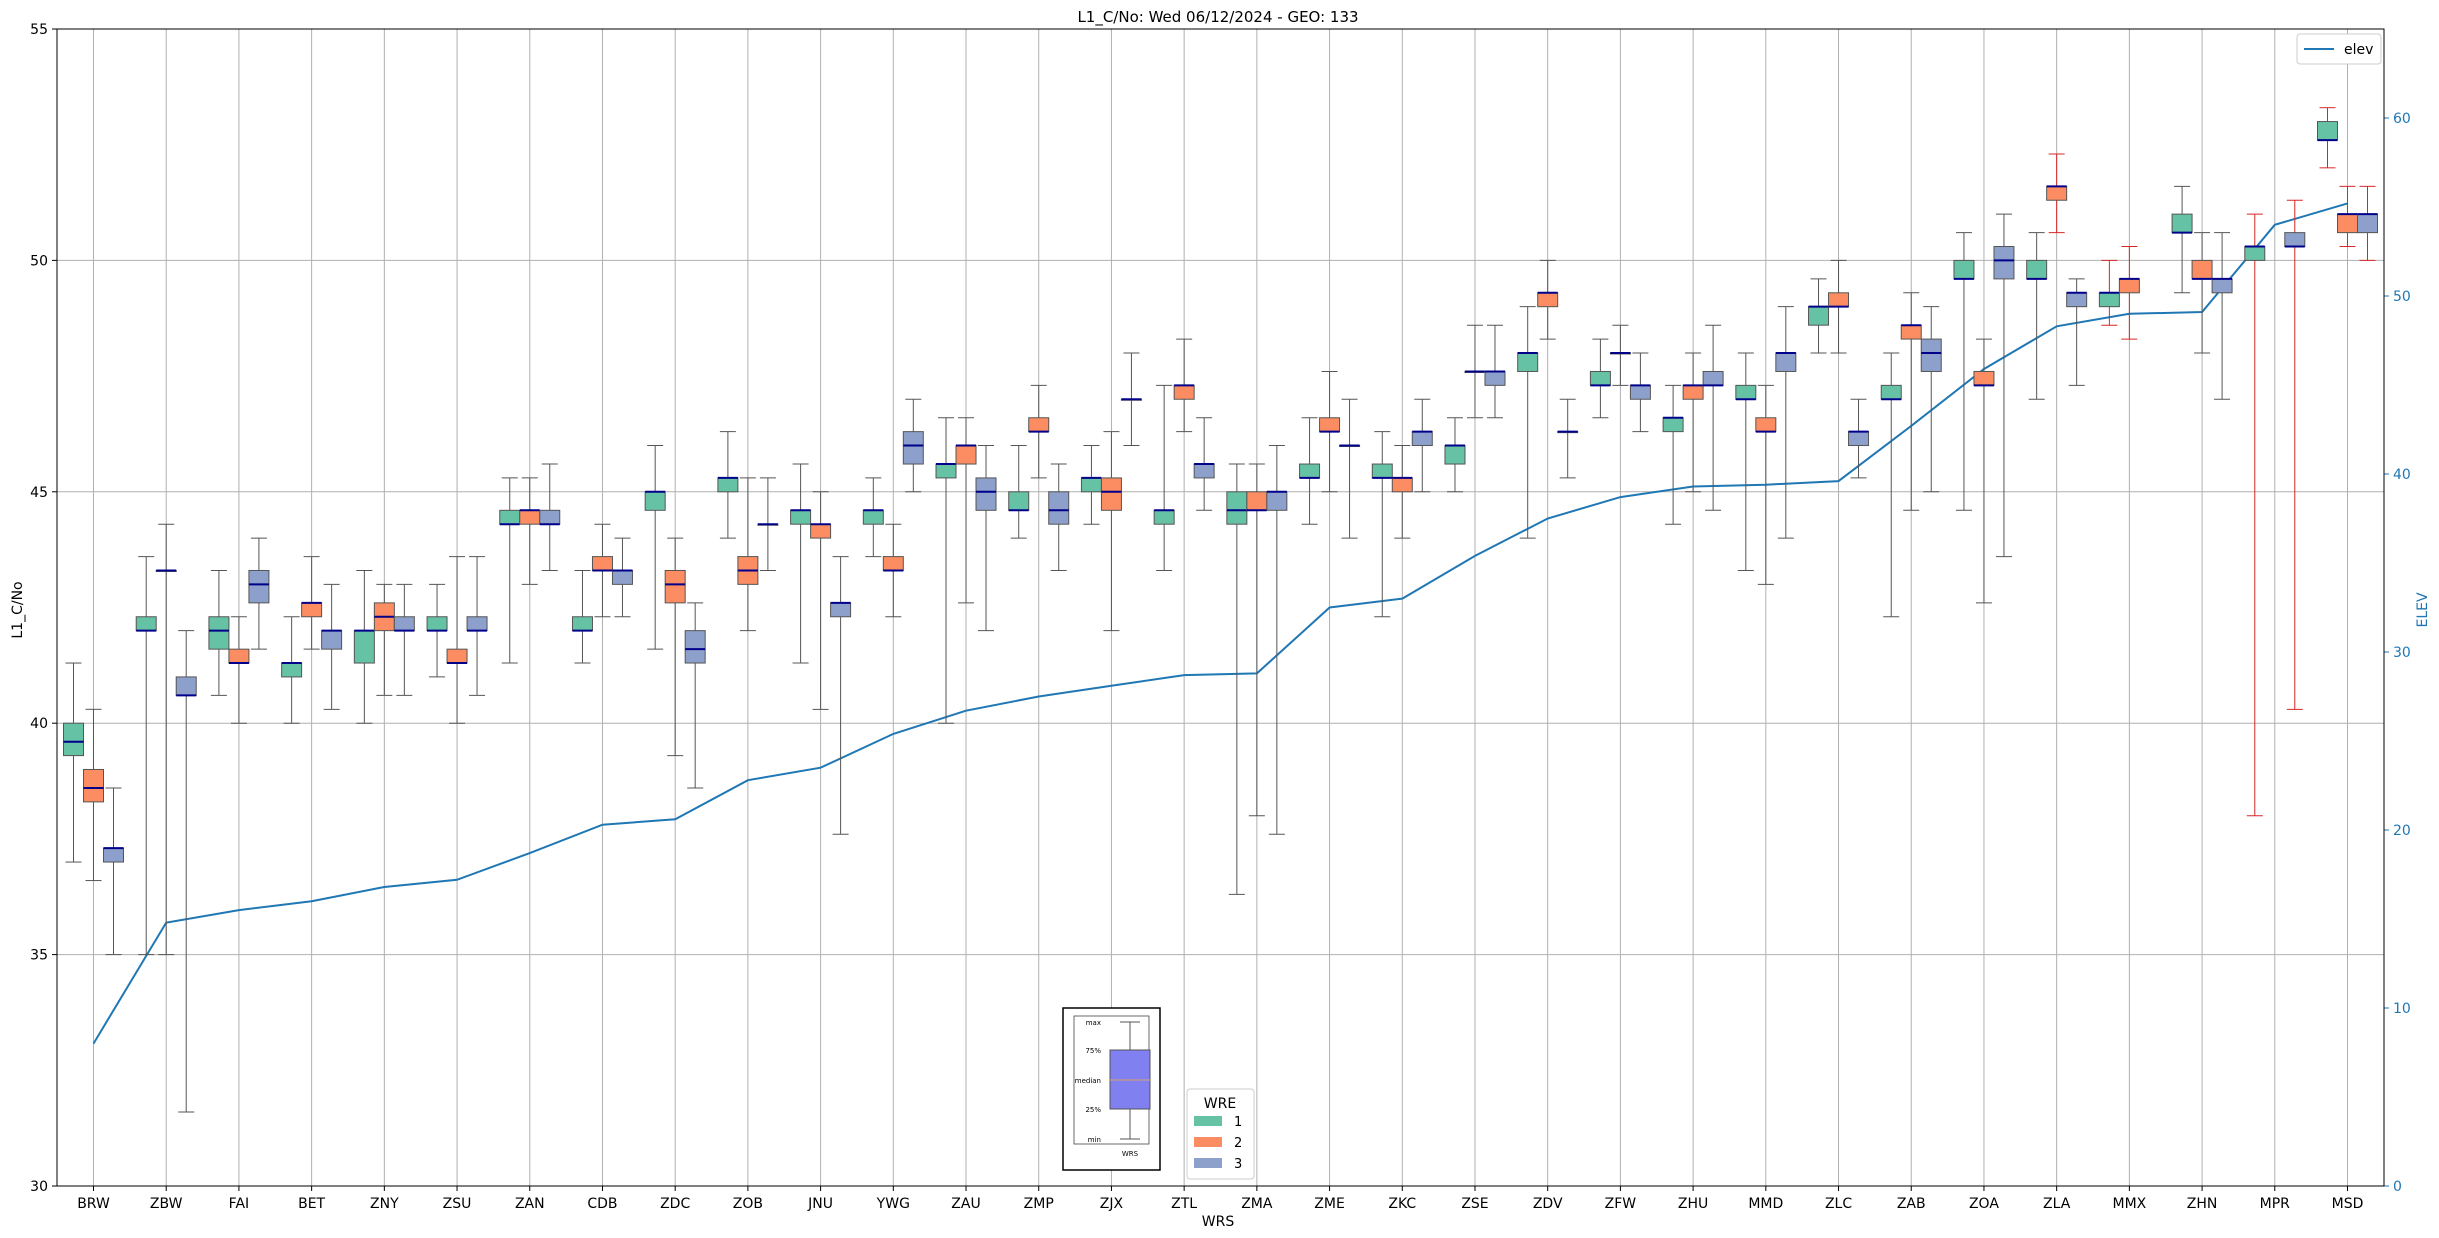 Image resolution: width=2439 pixels, height=1238 pixels. I want to click on x-tick-label: JNU, so click(820, 1204).